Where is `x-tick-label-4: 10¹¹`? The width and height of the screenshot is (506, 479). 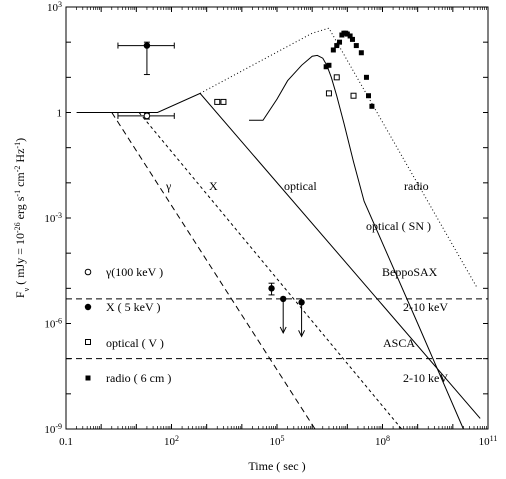
x-tick-label-4: 10¹¹ is located at coordinates (488, 441).